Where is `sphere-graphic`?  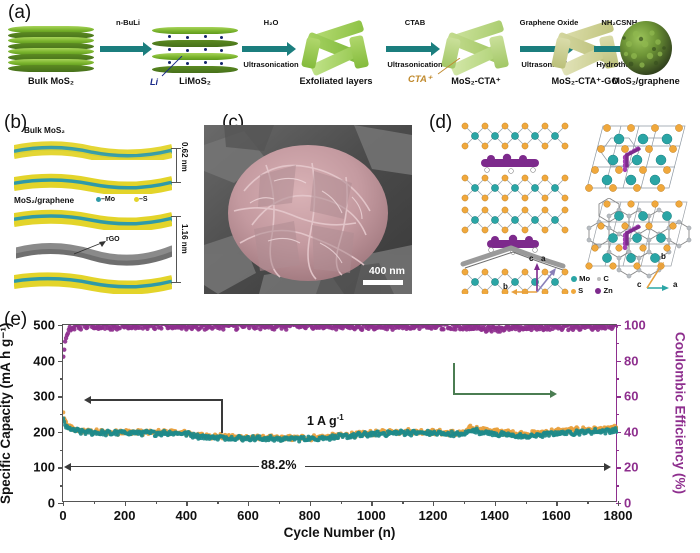 sphere-graphic is located at coordinates (646, 48).